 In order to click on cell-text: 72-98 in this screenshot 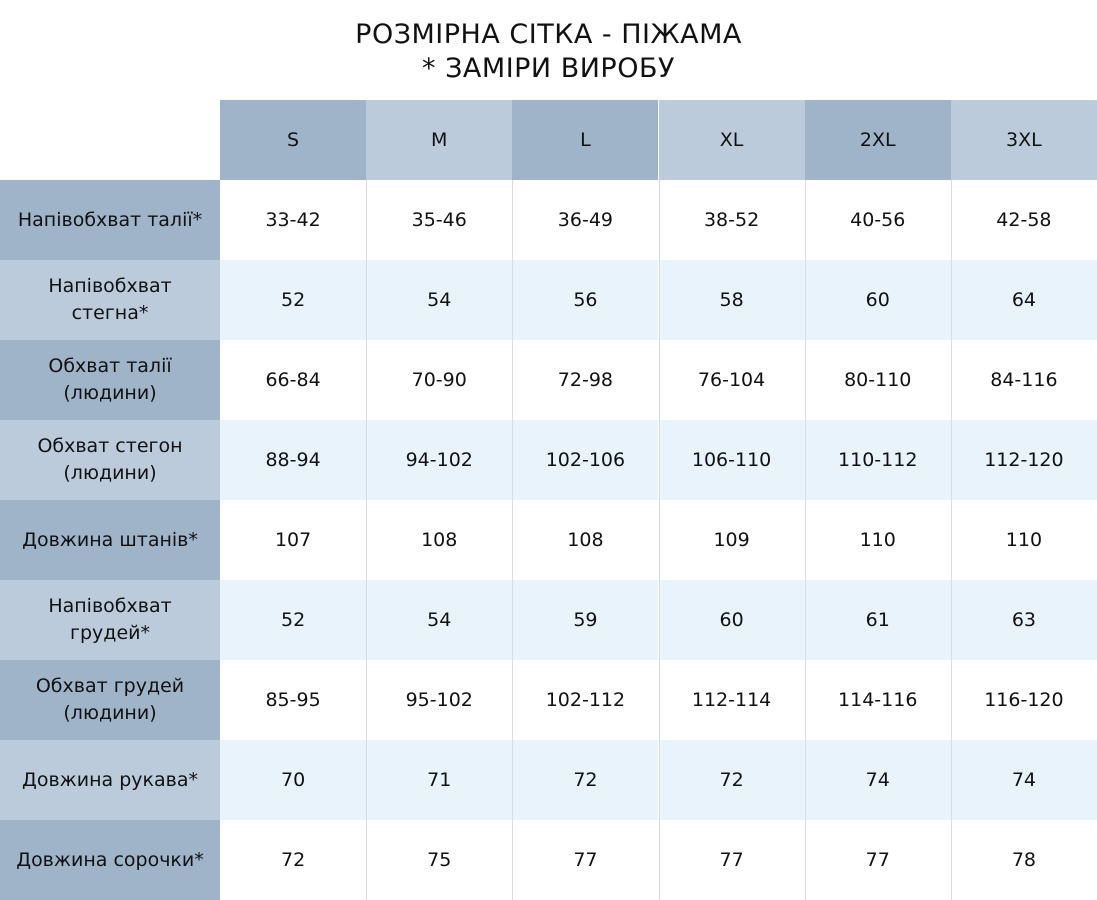, I will do `click(585, 379)`.